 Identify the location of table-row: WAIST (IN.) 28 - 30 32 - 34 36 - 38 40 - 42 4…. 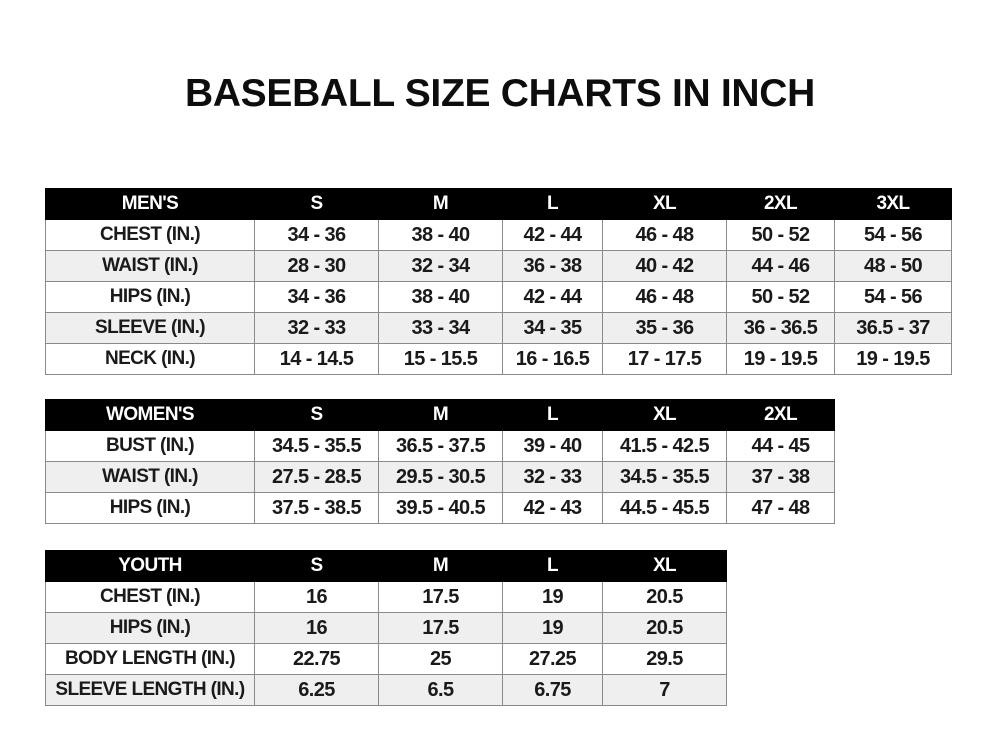
(498, 266).